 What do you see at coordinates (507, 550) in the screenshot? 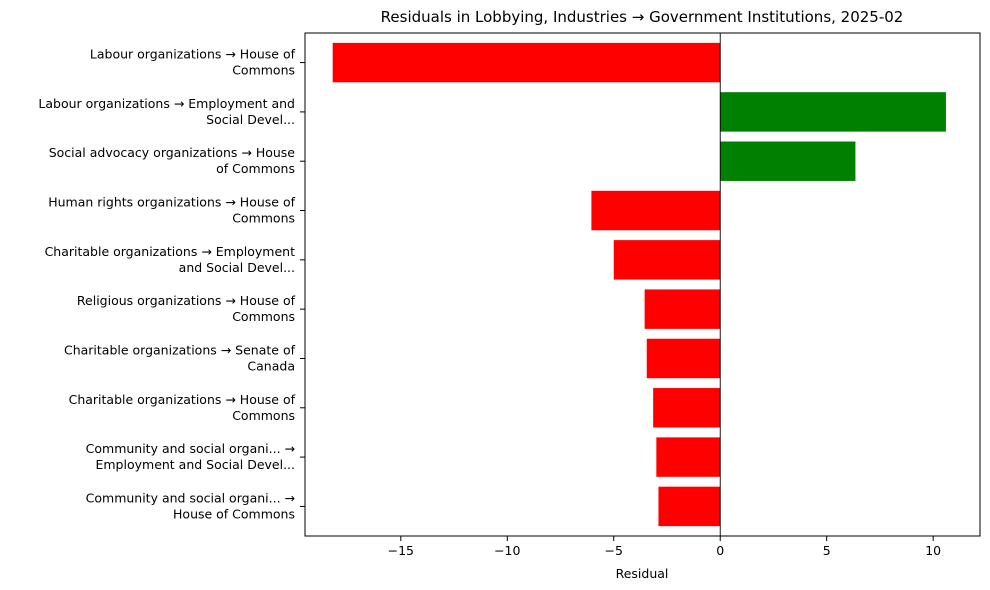
I see `x-tick-label: −10` at bounding box center [507, 550].